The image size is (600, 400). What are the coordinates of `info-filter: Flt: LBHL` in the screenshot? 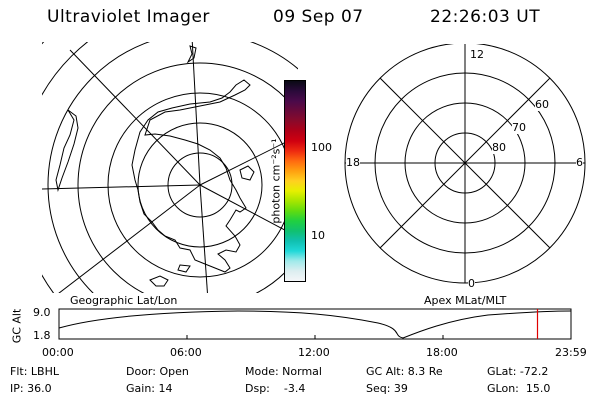 It's located at (34, 371).